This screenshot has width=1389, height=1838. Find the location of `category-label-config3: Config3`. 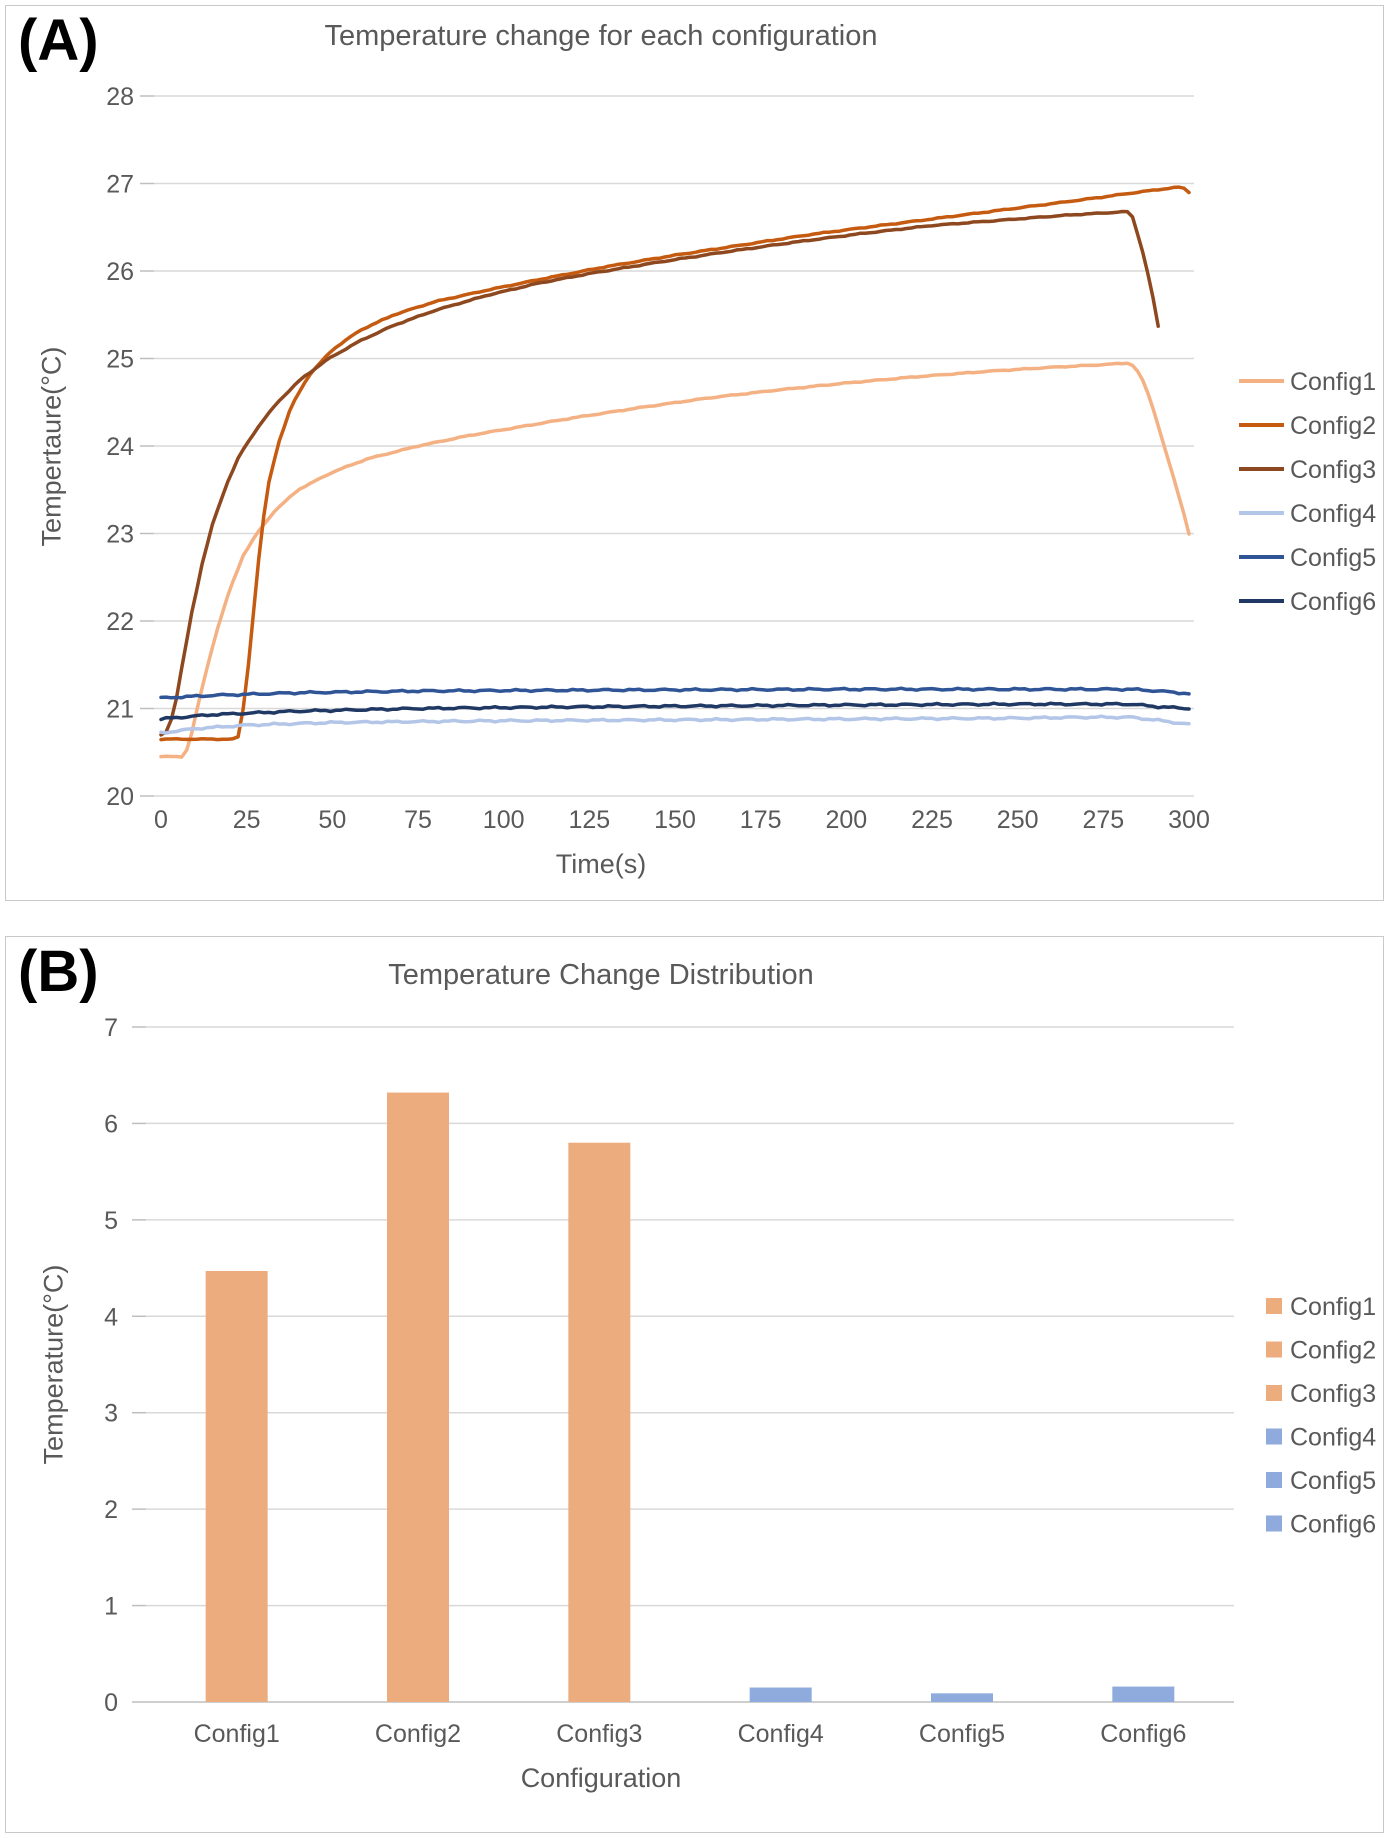

category-label-config3: Config3 is located at coordinates (599, 1734).